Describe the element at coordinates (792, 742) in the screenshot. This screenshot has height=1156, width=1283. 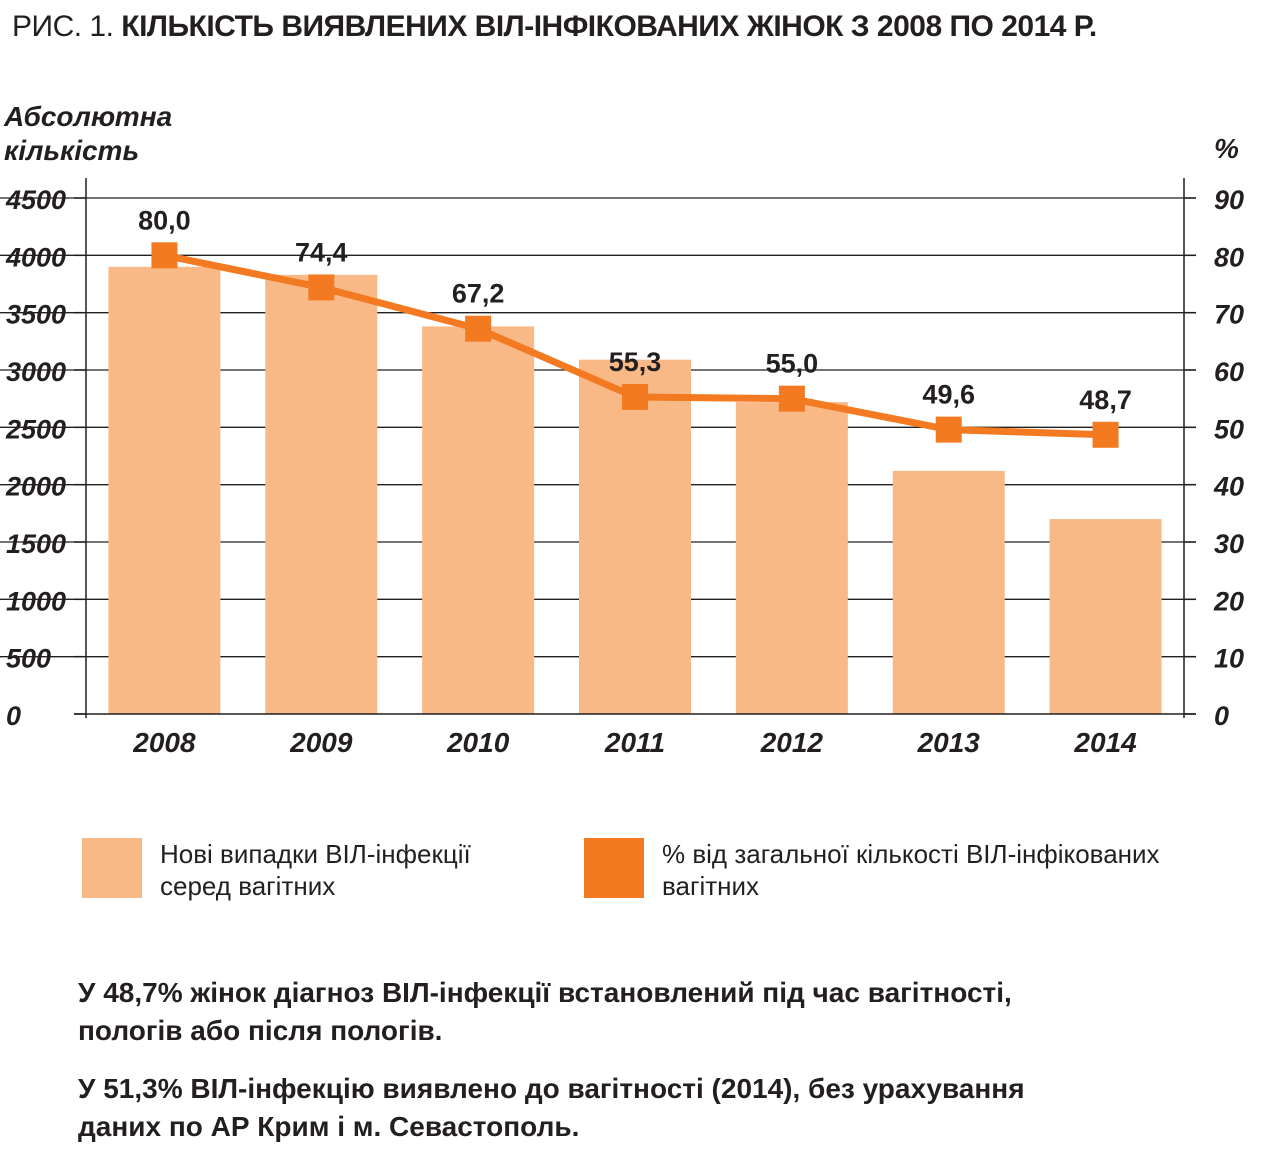
I see `x-tick-label: 2012` at that location.